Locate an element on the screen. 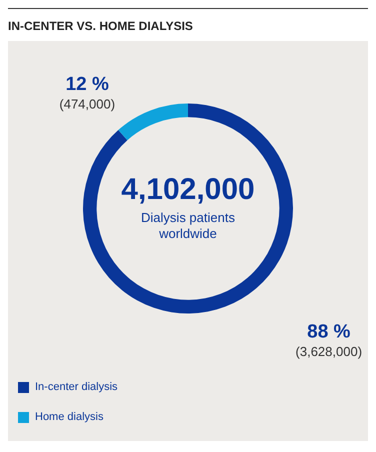  data-label: 12 % (474,000) is located at coordinates (87, 93).